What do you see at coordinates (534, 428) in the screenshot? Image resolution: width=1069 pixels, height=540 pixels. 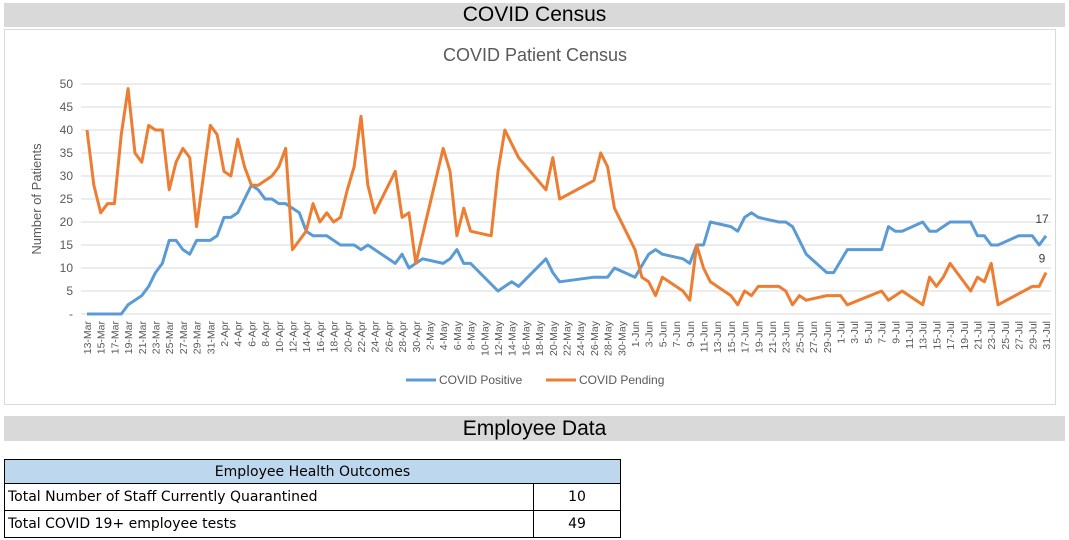 I see `employee-data-header: Employee Data` at bounding box center [534, 428].